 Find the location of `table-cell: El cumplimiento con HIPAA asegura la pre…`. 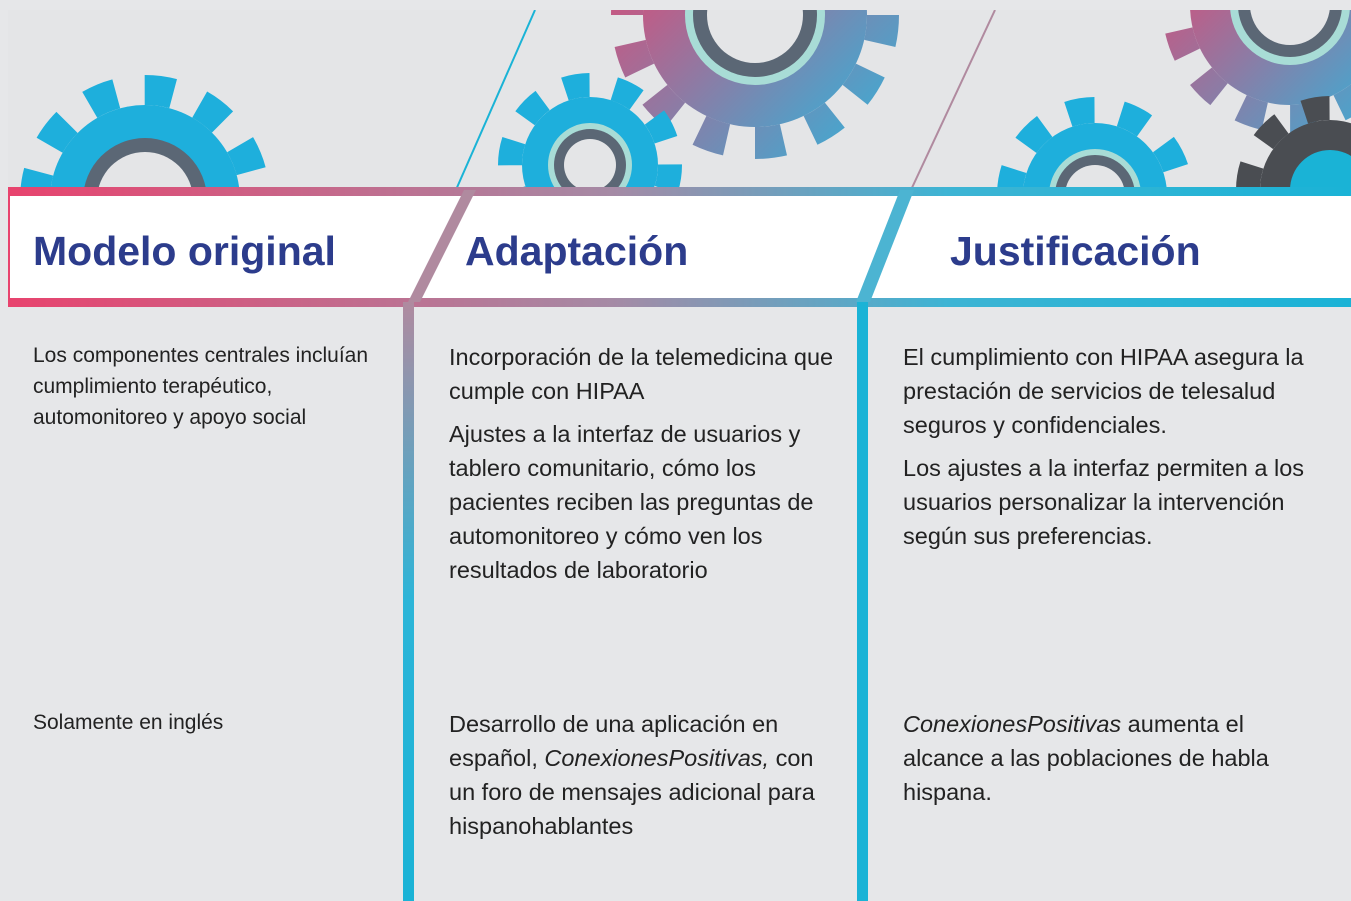

table-cell: El cumplimiento con HIPAA asegura la pre… is located at coordinates (1113, 451).